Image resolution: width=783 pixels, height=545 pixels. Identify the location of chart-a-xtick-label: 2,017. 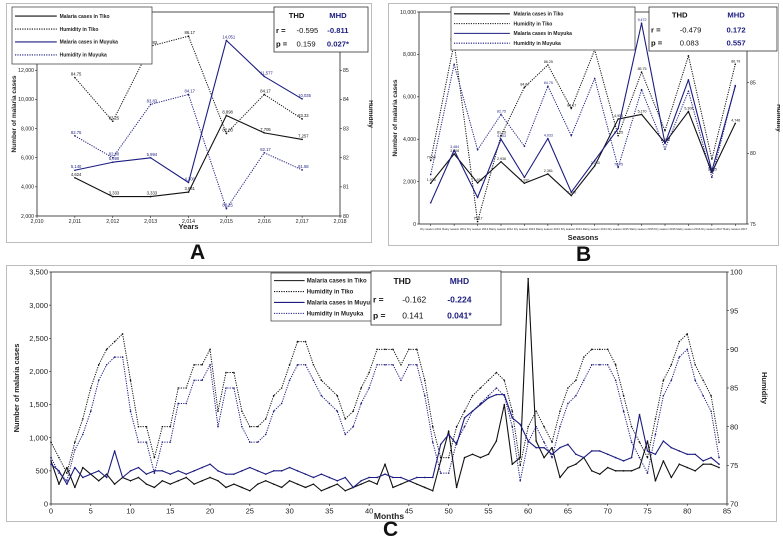
(302, 222).